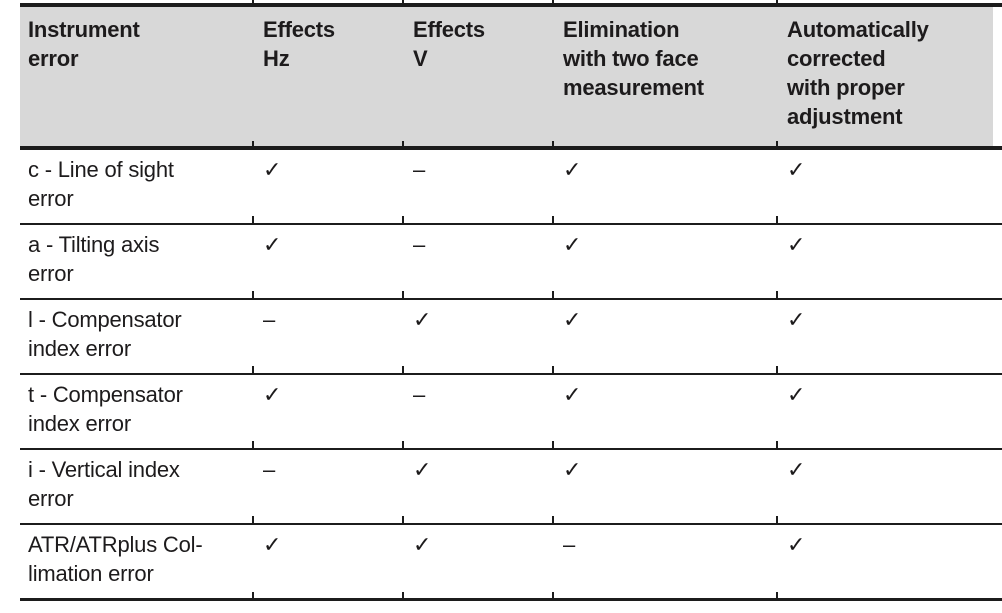 The image size is (1002, 613). I want to click on table-row: l - Compensator index error – ✓ ✓ ✓, so click(511, 336).